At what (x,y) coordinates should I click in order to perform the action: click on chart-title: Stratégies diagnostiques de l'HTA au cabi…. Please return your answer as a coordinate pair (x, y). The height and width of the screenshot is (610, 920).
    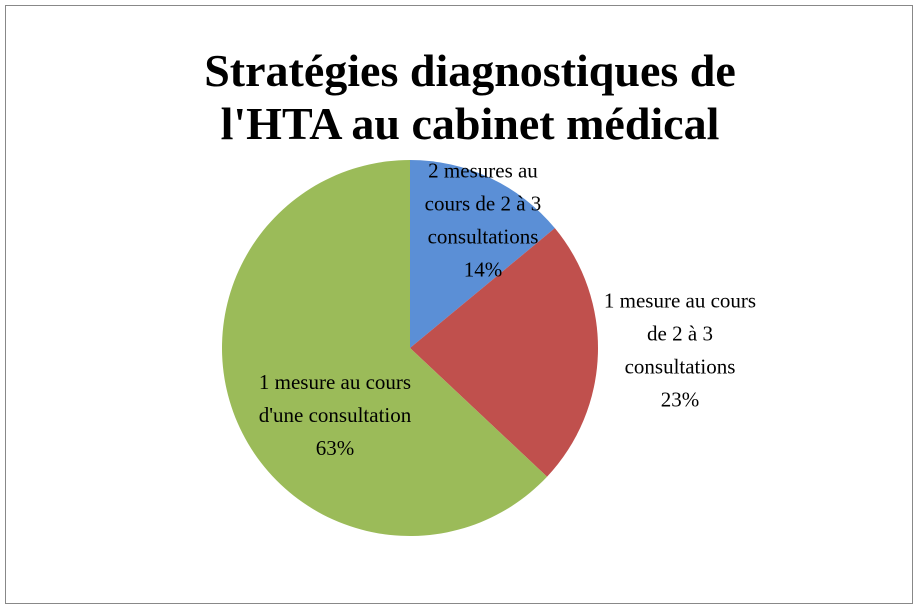
    Looking at the image, I should click on (470, 97).